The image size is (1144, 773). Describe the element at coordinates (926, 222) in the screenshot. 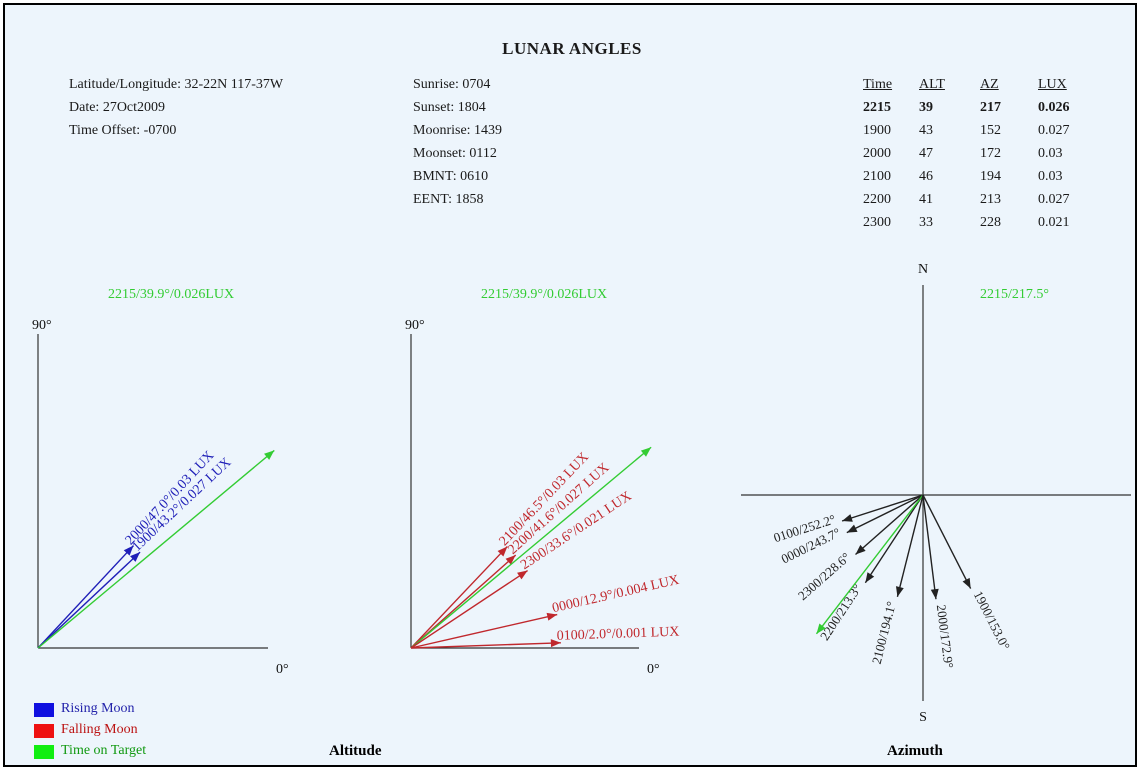

I see `table-cell: 33` at that location.